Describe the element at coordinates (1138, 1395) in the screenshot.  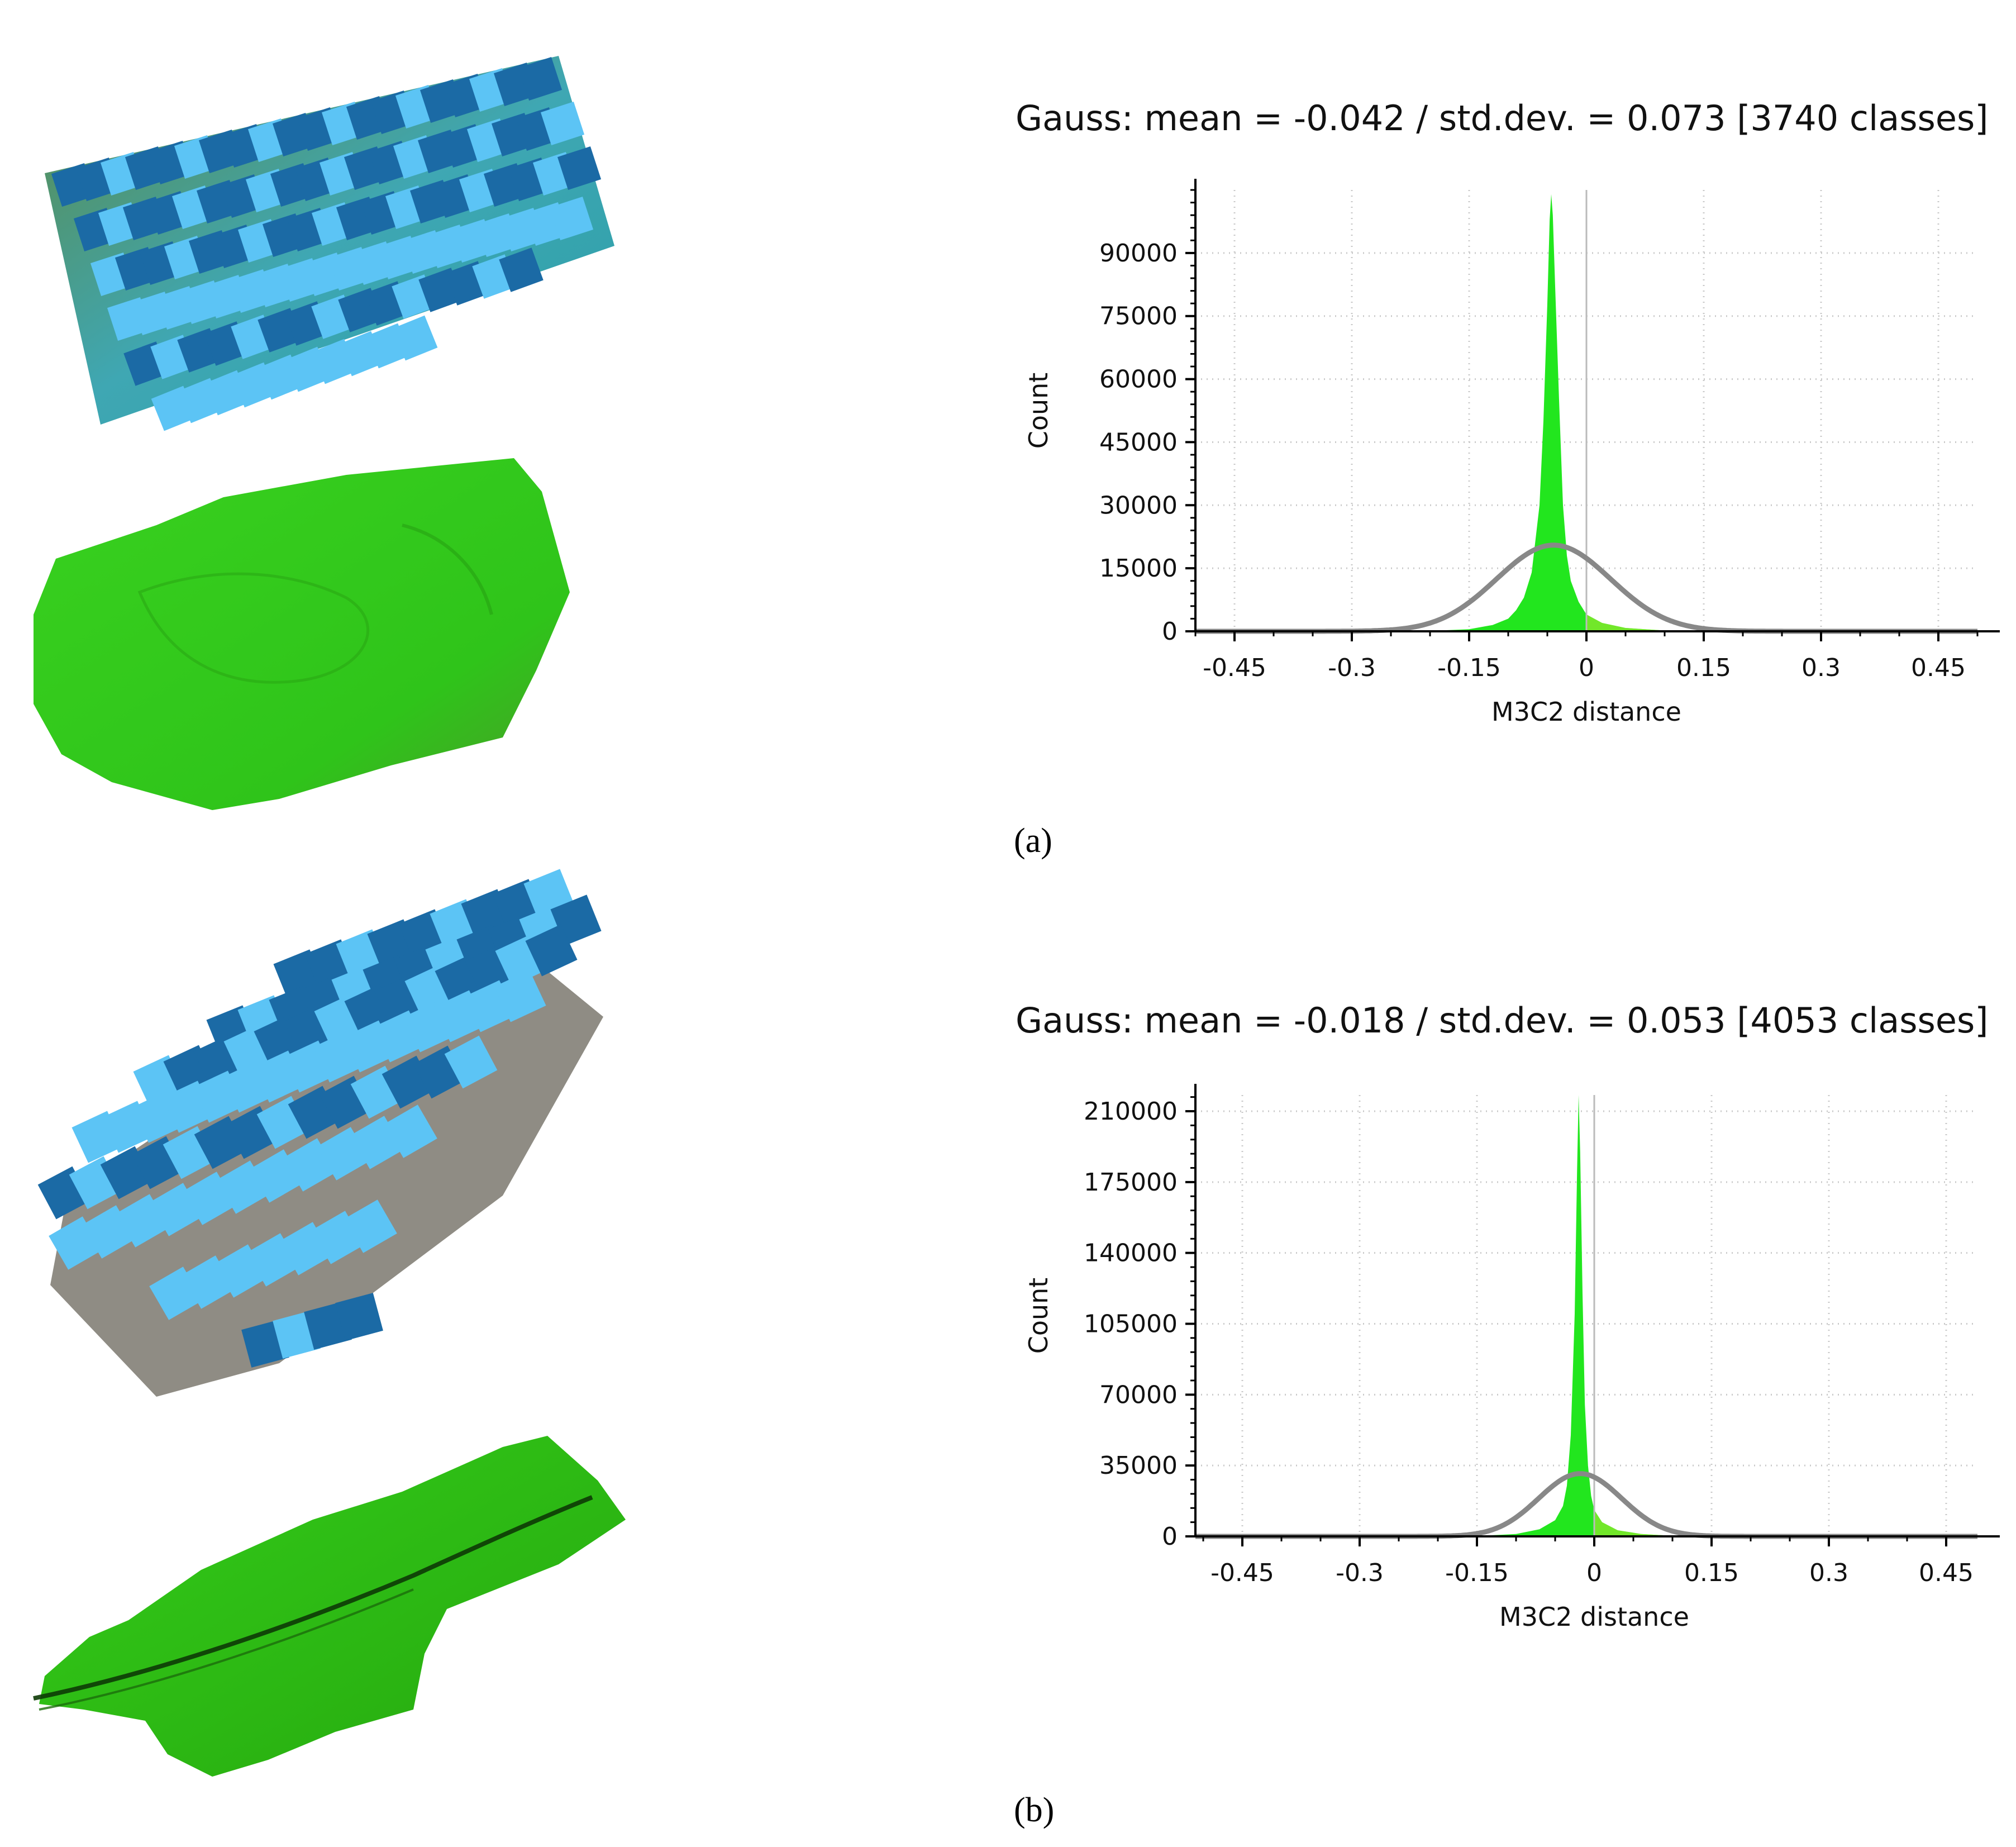
I see `y-tick-label: 70000` at that location.